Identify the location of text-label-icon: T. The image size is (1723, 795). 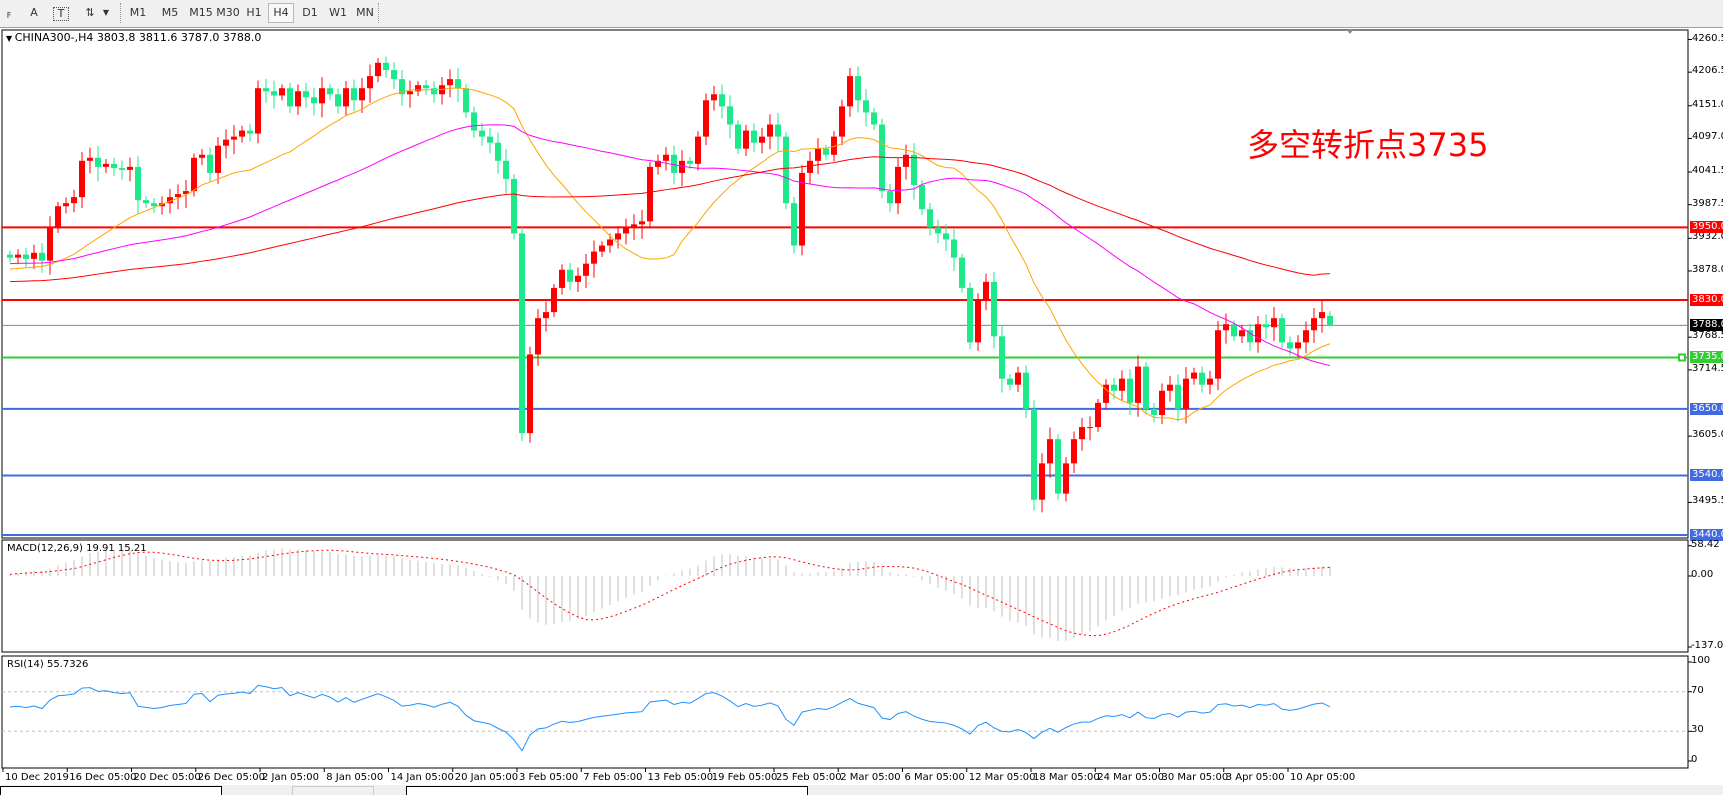
(61, 14).